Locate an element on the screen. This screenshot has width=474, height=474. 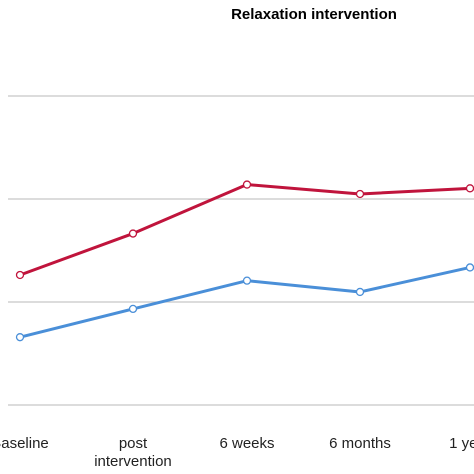
x-tick-label: 1 year is located at coordinates (461, 443).